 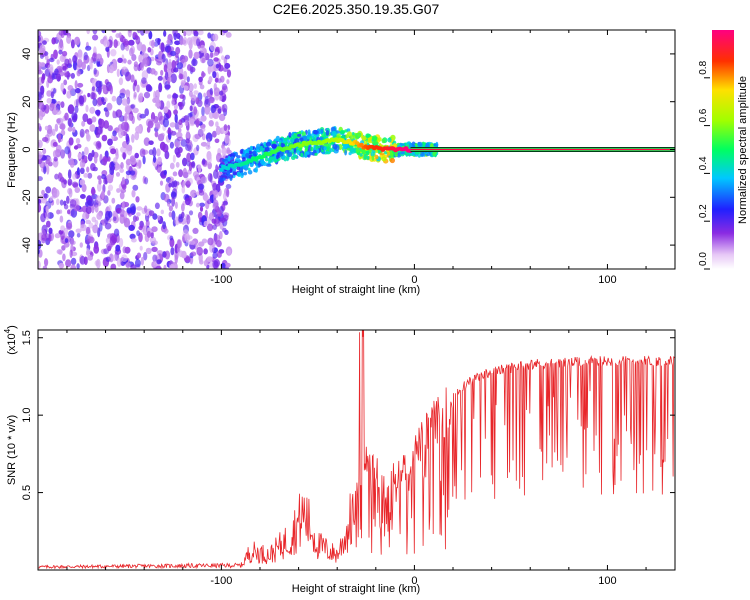 What do you see at coordinates (361, 144) in the screenshot?
I see `trace-point` at bounding box center [361, 144].